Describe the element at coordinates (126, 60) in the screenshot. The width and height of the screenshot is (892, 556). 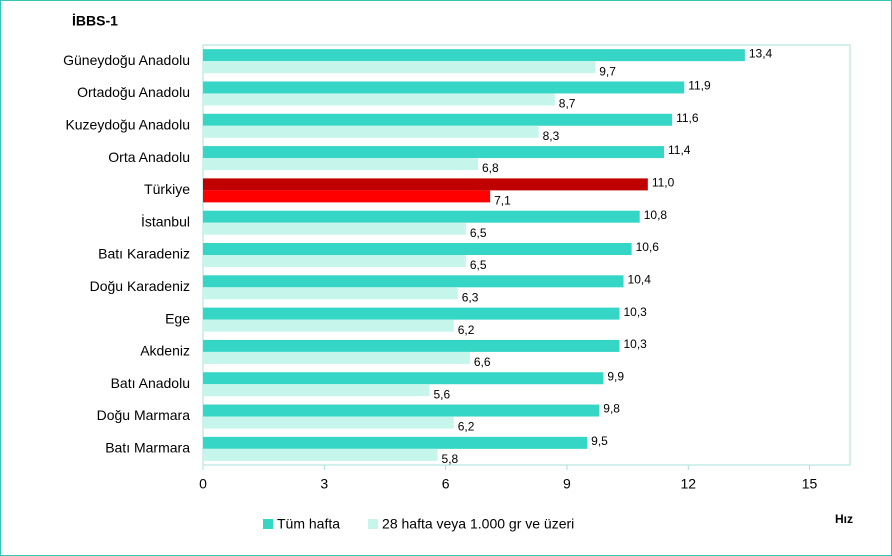
I see `y-tick-label: Güneydoğu Anadolu` at that location.